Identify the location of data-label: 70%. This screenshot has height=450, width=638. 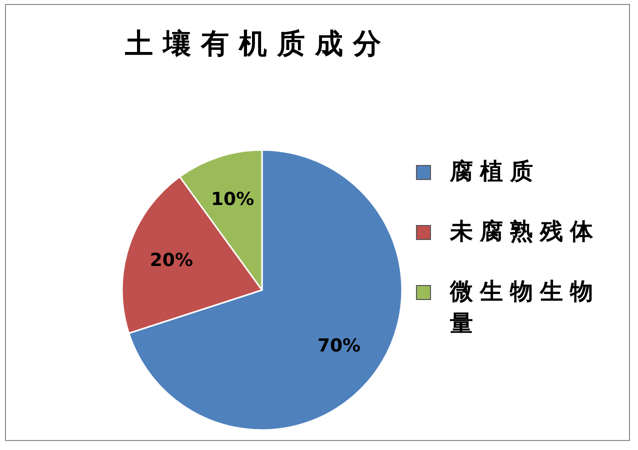
(339, 345).